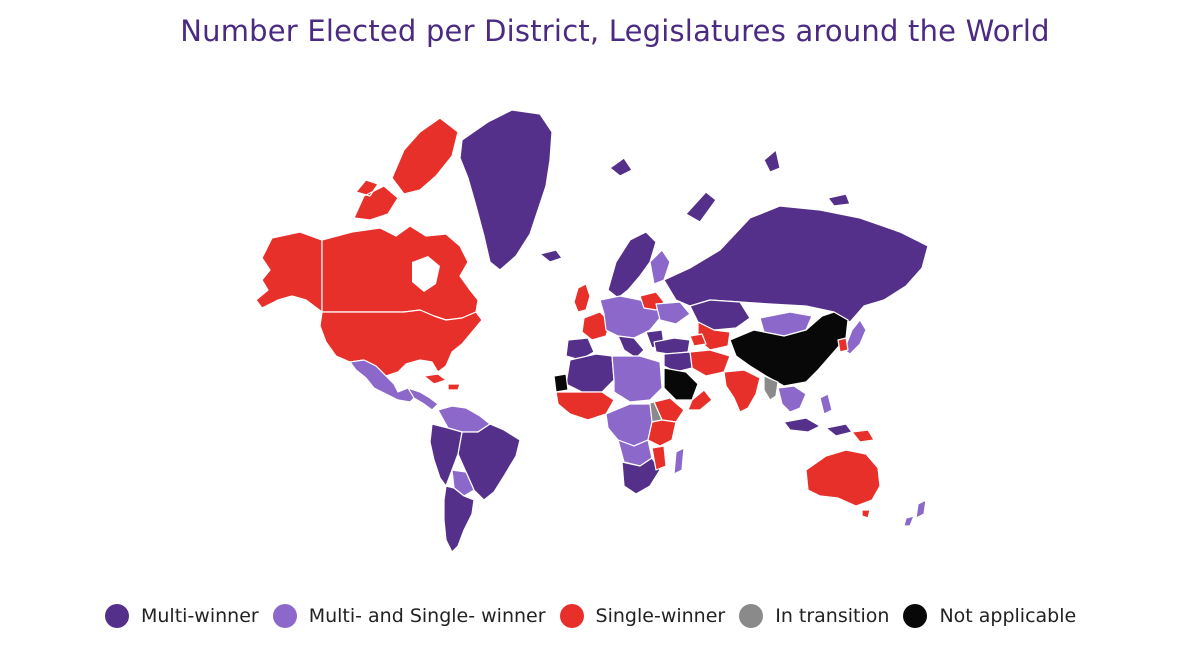  What do you see at coordinates (585, 406) in the screenshot?
I see `west-africa-coast` at bounding box center [585, 406].